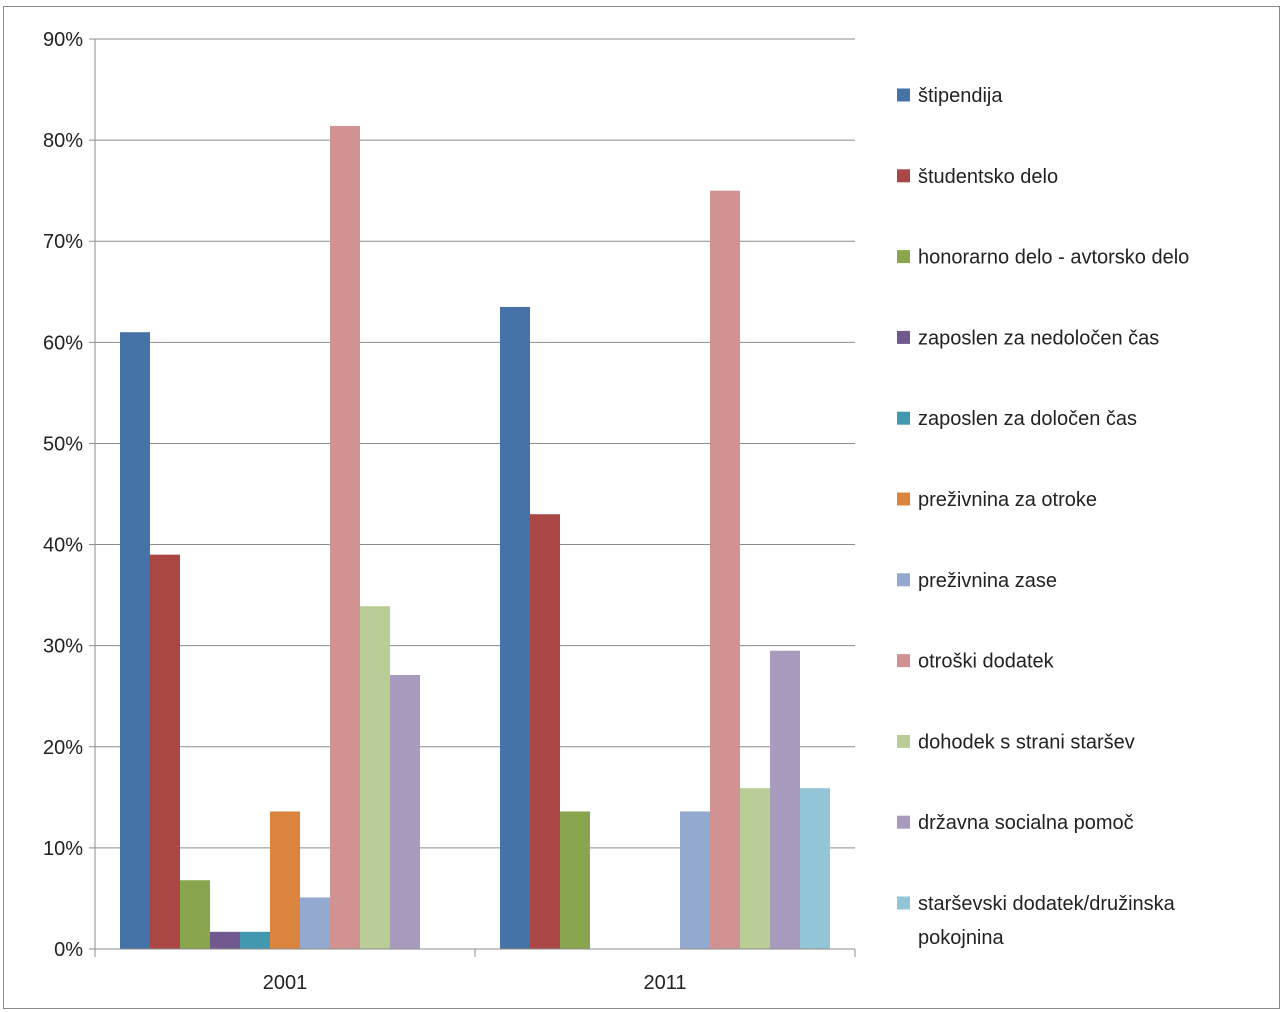 The height and width of the screenshot is (1012, 1284). What do you see at coordinates (1007, 500) in the screenshot?
I see `legend-label: preživnina za otroke` at bounding box center [1007, 500].